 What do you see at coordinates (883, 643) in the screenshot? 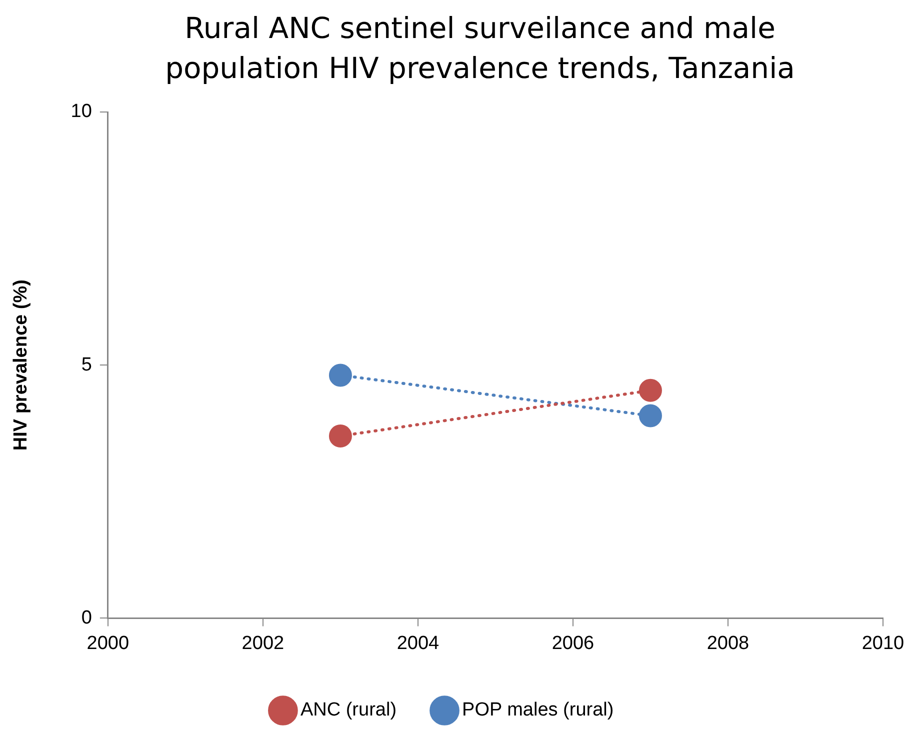
I see `x-tick-label: 2010` at bounding box center [883, 643].